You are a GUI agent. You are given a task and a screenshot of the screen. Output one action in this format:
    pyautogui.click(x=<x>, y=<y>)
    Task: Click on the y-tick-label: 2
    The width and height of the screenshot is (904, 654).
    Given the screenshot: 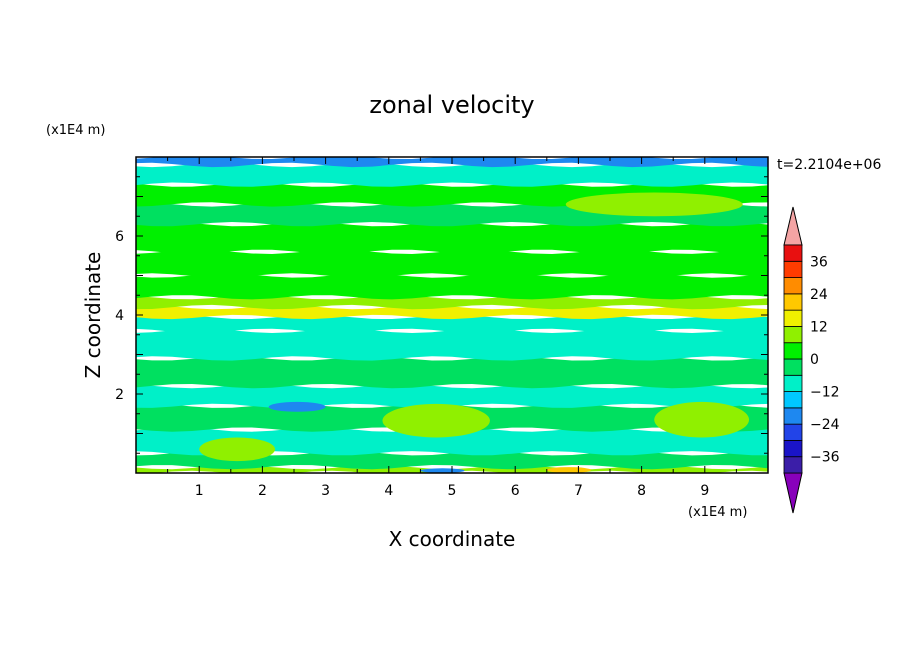 What is the action you would take?
    pyautogui.click(x=119, y=395)
    